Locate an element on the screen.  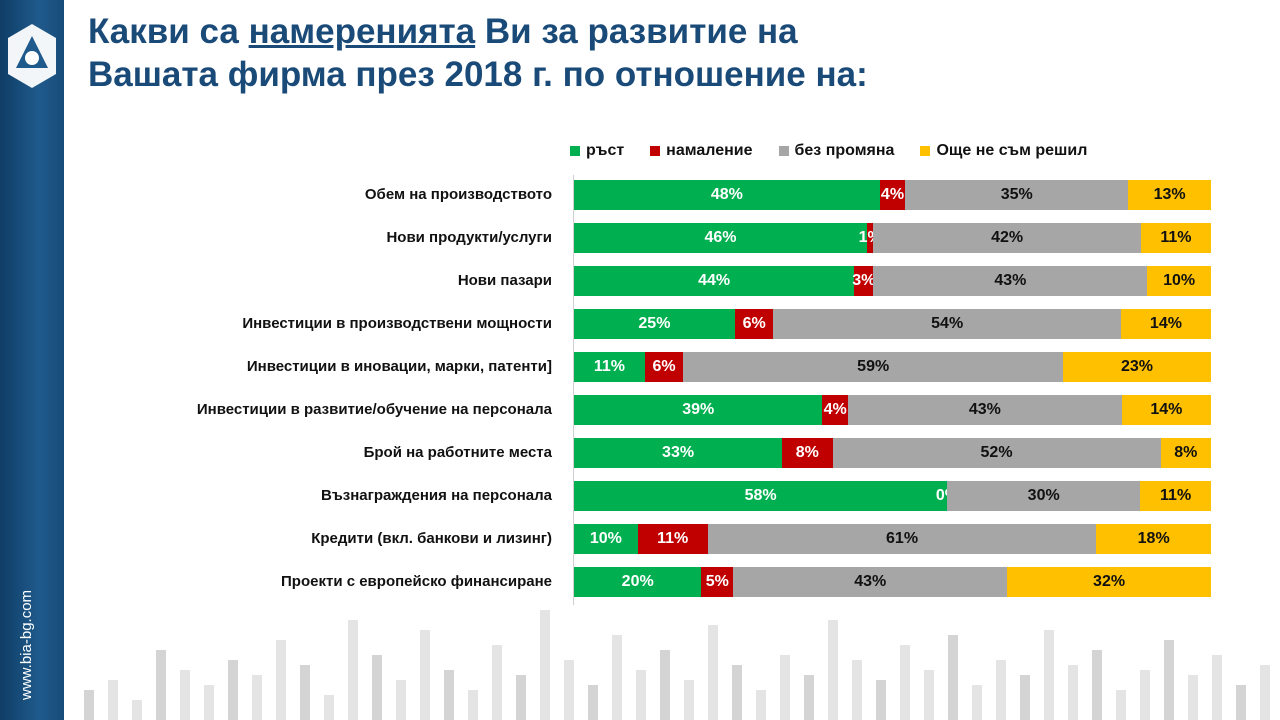
bar-segment-no-change: 42% is located at coordinates (1007, 238).